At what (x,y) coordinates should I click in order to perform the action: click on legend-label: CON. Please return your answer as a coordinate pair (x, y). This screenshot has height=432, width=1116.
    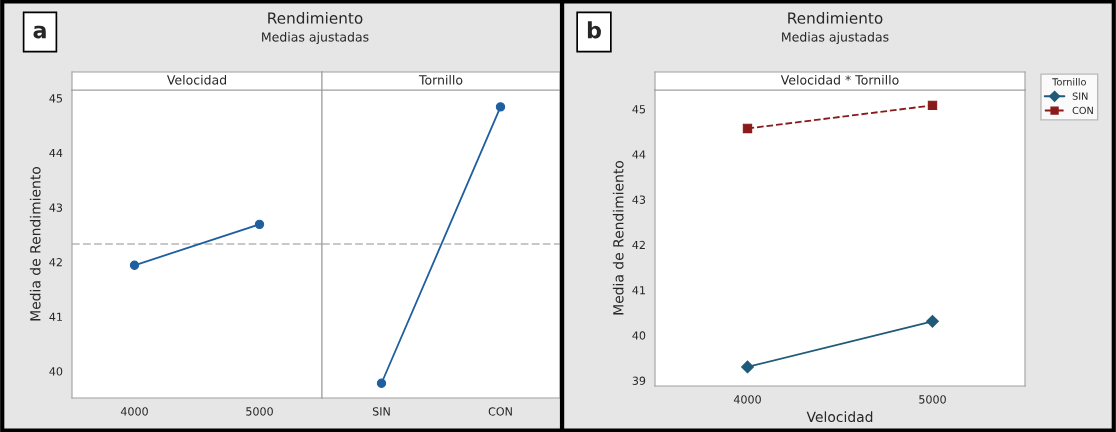
    Looking at the image, I should click on (1082, 110).